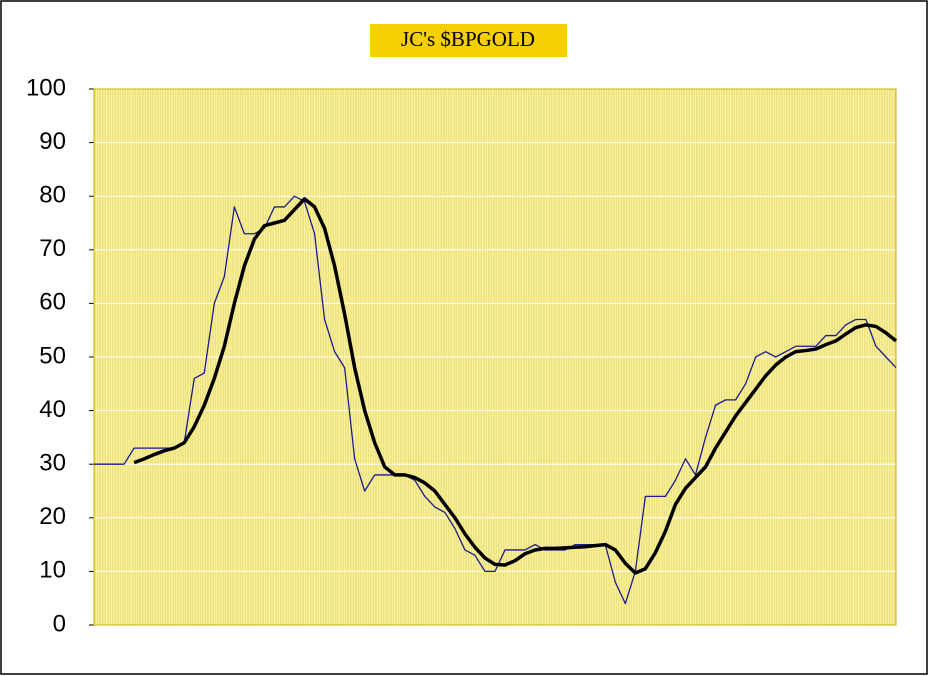 The width and height of the screenshot is (929, 676). What do you see at coordinates (52, 355) in the screenshot?
I see `y-tick-label: 50` at bounding box center [52, 355].